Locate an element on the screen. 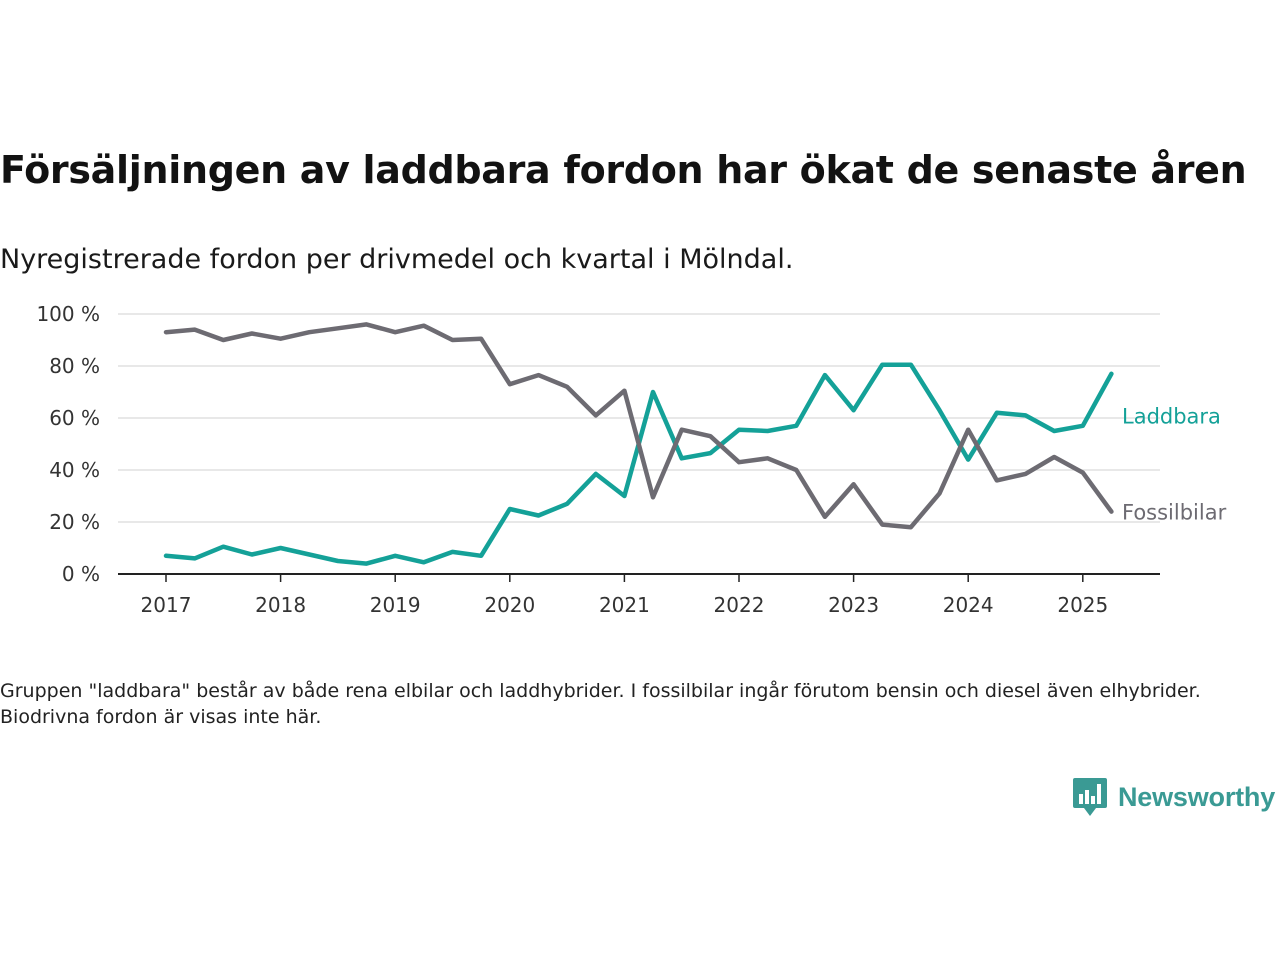  y-axis-labels: 0 % 20 % 40 % 60 % 80 % 100 % is located at coordinates (68, 444).